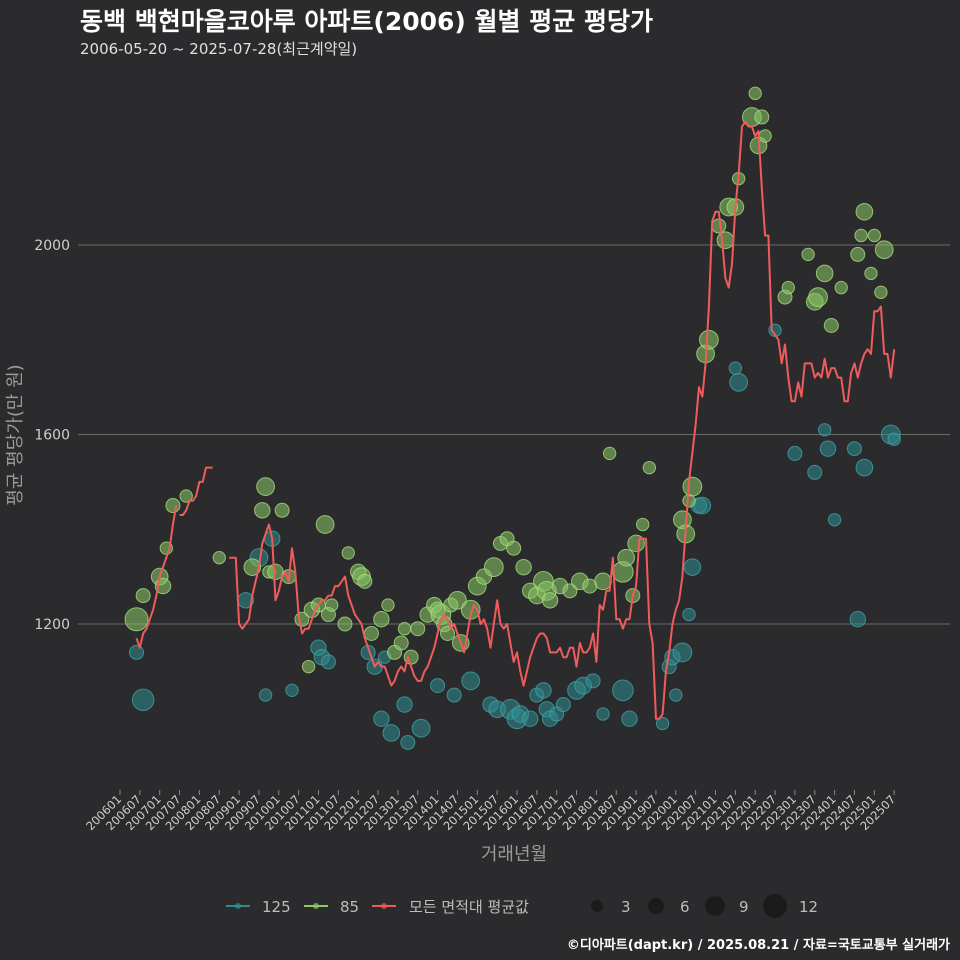  What do you see at coordinates (626, 907) in the screenshot?
I see `legend-size-label: 3` at bounding box center [626, 907].